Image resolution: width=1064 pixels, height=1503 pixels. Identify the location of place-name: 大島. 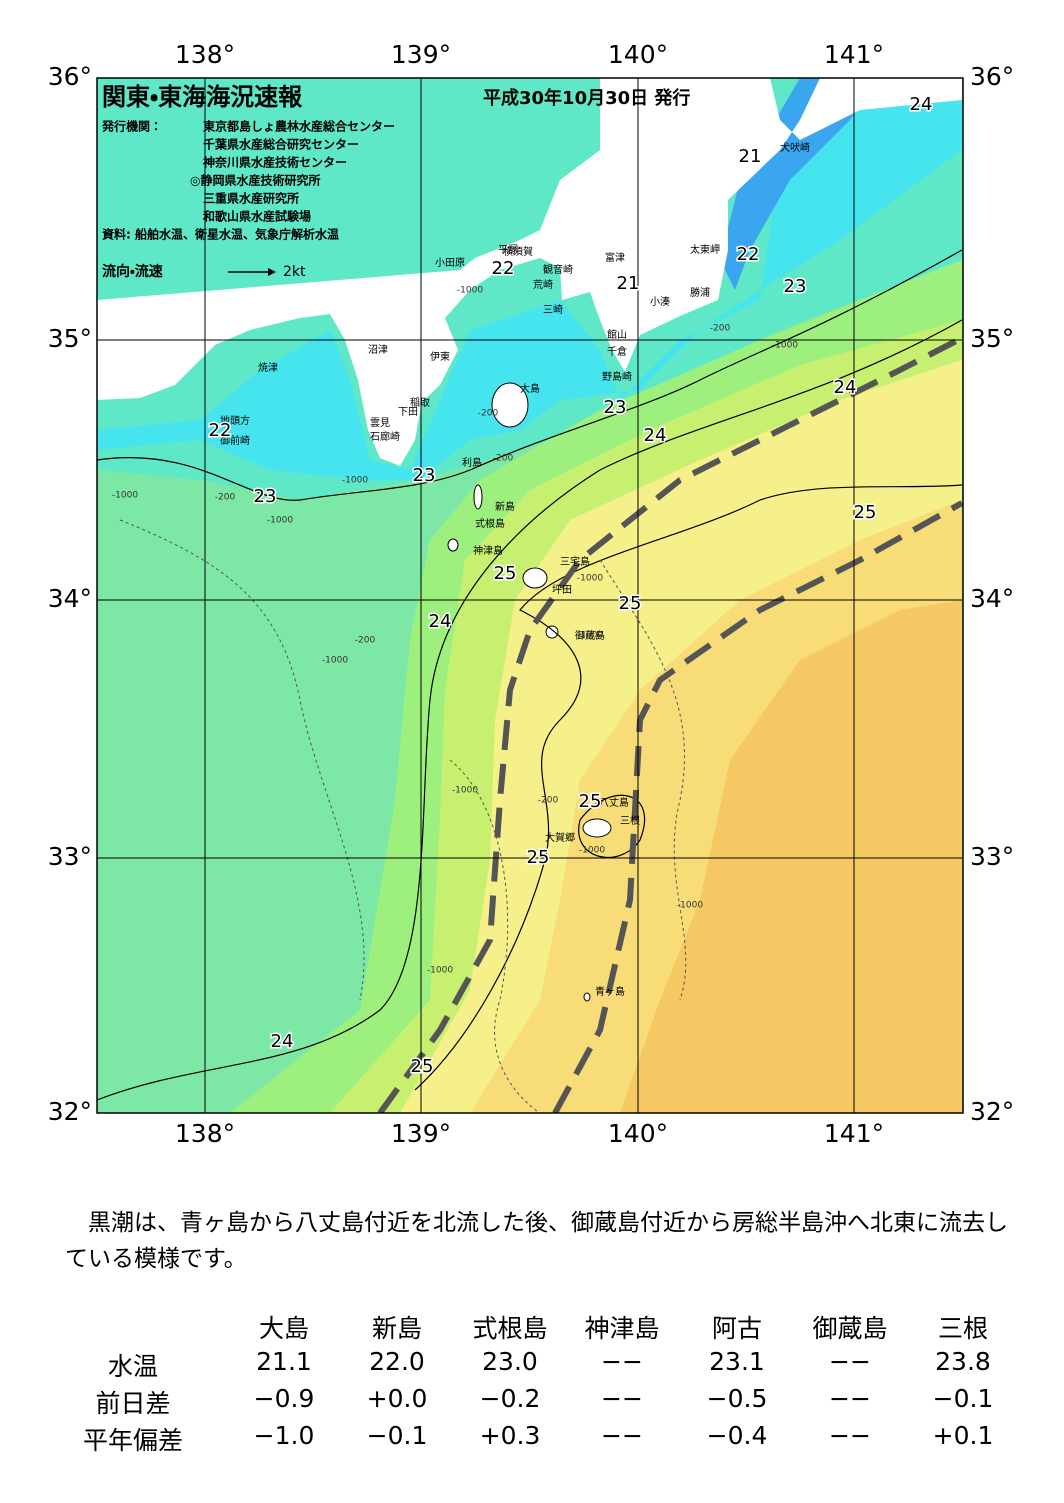
(530, 388).